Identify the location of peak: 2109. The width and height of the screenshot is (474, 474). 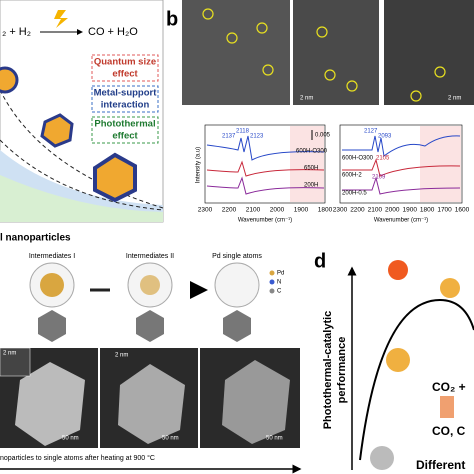
(379, 178).